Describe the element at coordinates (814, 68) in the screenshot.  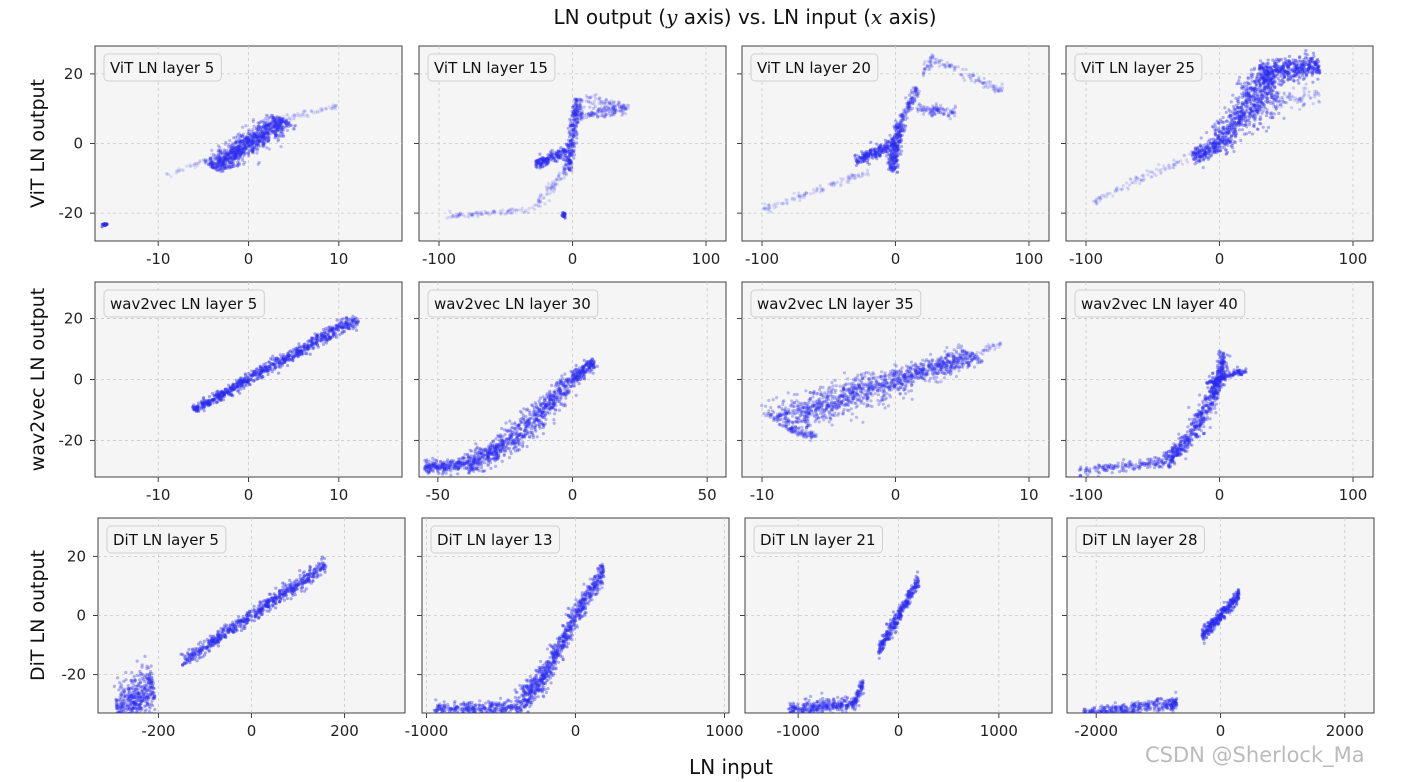
I see `panel-title: ViT LN layer 20` at that location.